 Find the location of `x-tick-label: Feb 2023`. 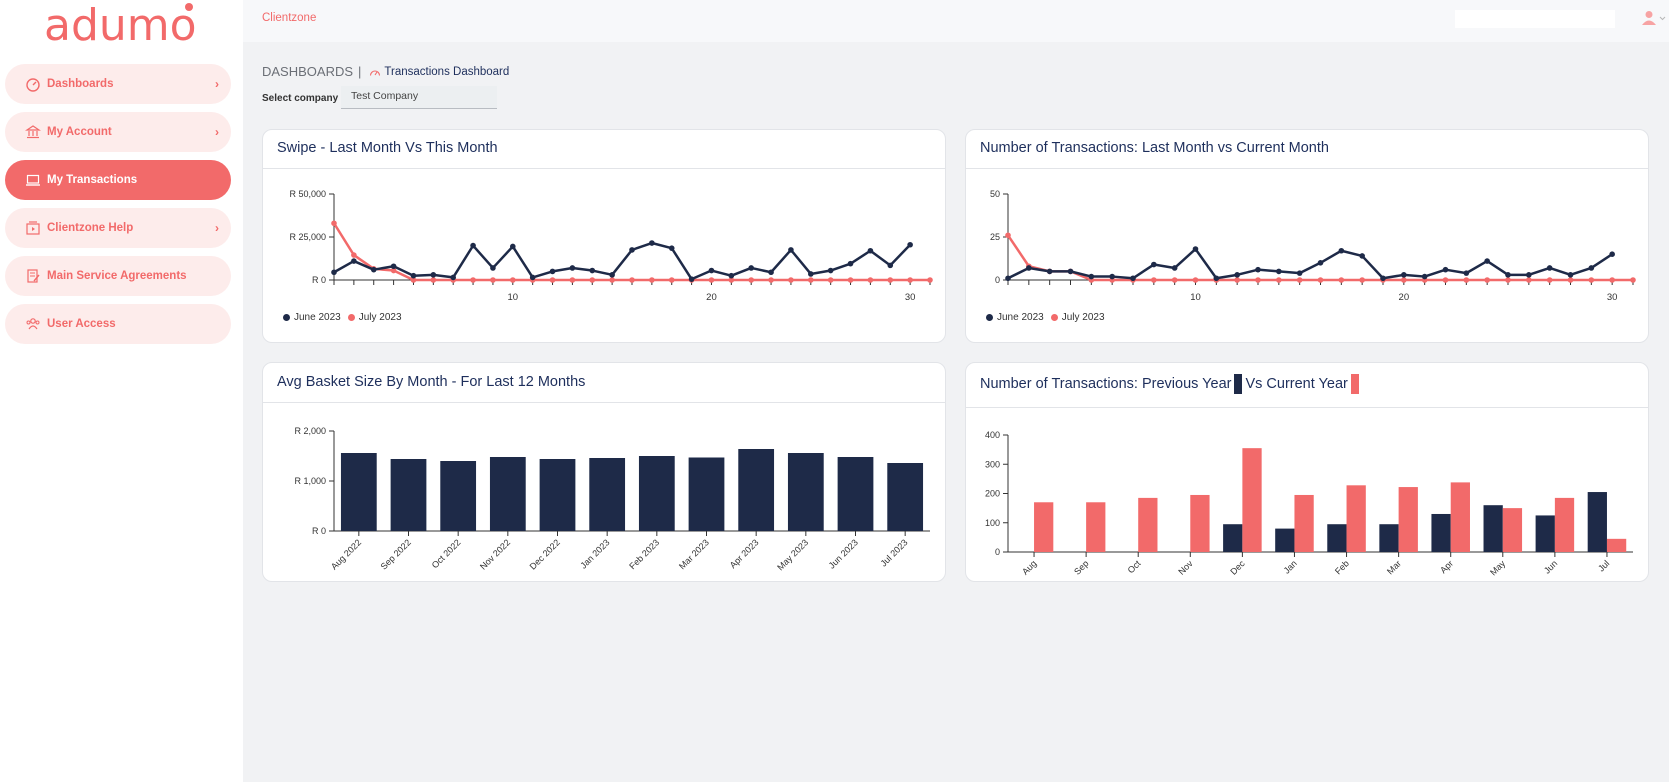

x-tick-label: Feb 2023 is located at coordinates (644, 554).